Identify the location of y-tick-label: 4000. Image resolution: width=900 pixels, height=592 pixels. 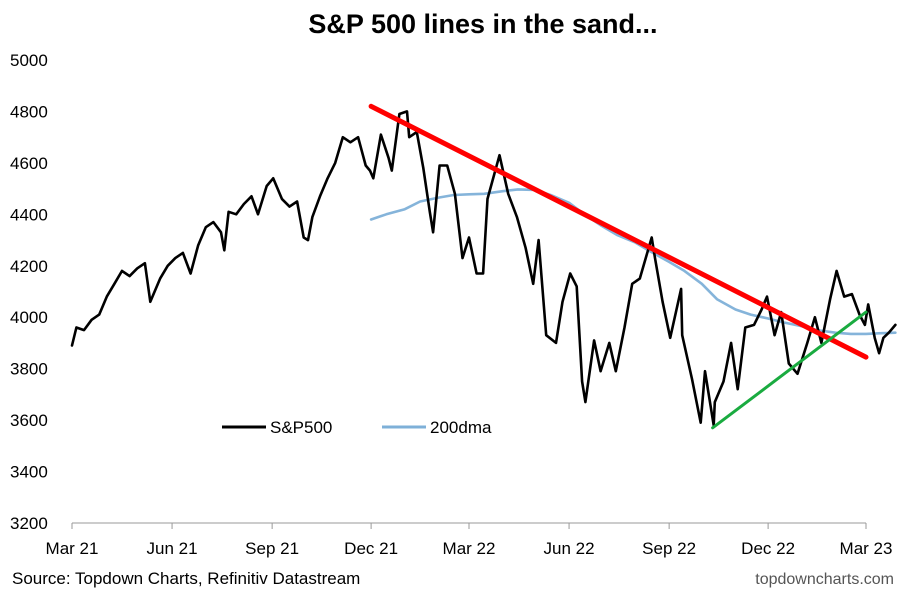
(29, 317).